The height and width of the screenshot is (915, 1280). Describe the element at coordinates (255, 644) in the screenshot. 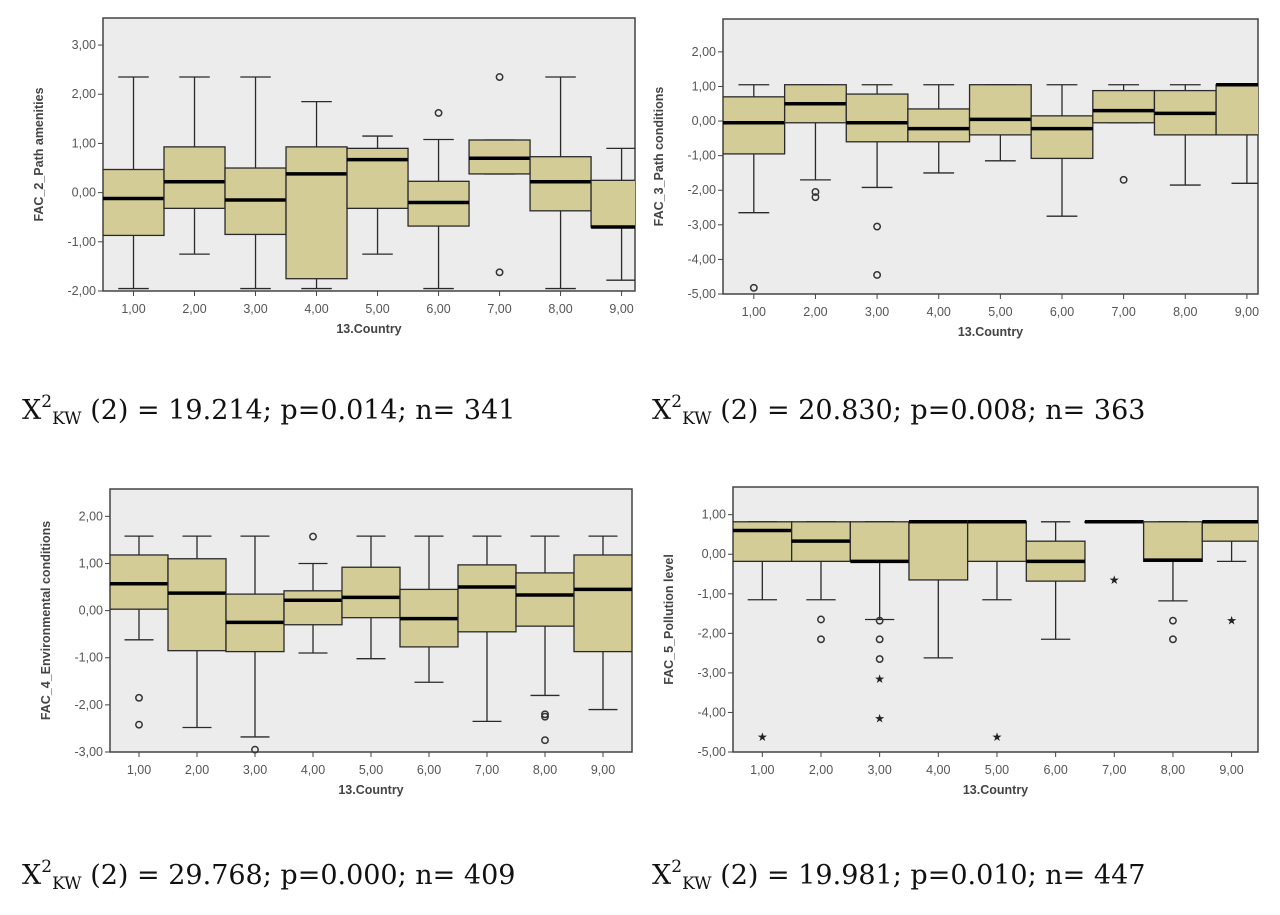

I see `box-3,00` at that location.